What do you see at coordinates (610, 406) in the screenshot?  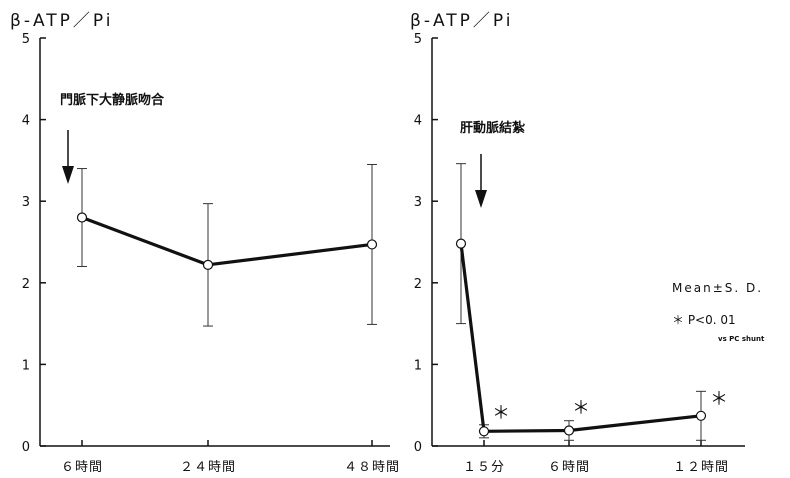 I see `significance-marks: ＊ ＊ ＊` at bounding box center [610, 406].